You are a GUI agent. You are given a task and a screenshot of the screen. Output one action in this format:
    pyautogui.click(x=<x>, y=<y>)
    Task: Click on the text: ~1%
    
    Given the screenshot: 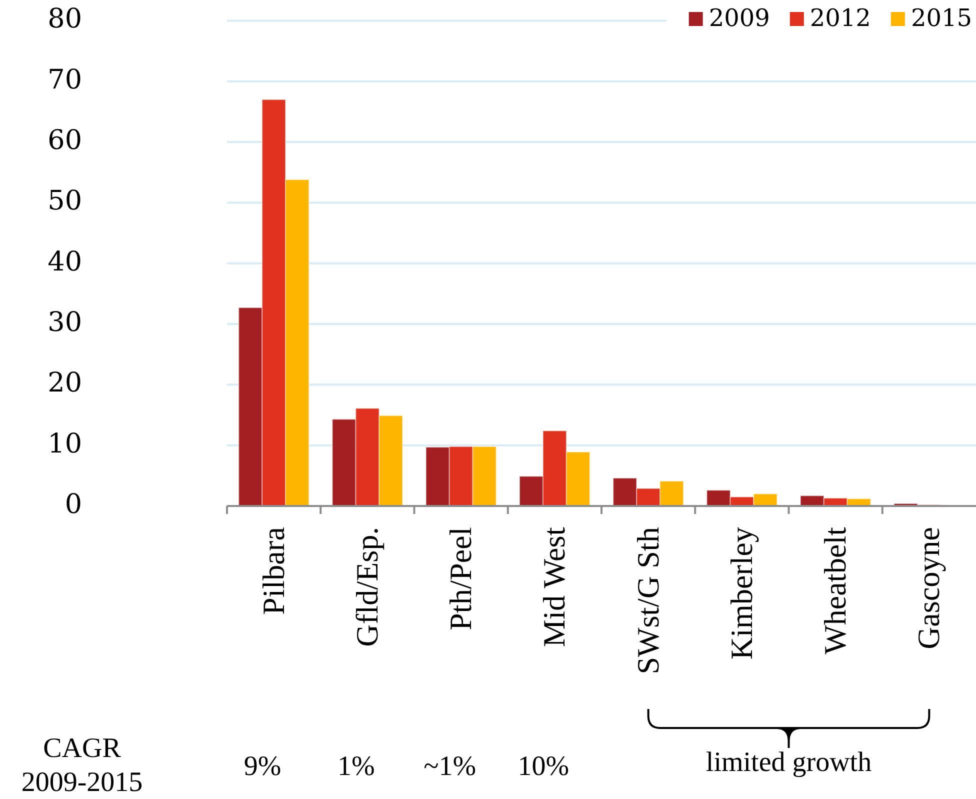 What is the action you would take?
    pyautogui.click(x=450, y=766)
    